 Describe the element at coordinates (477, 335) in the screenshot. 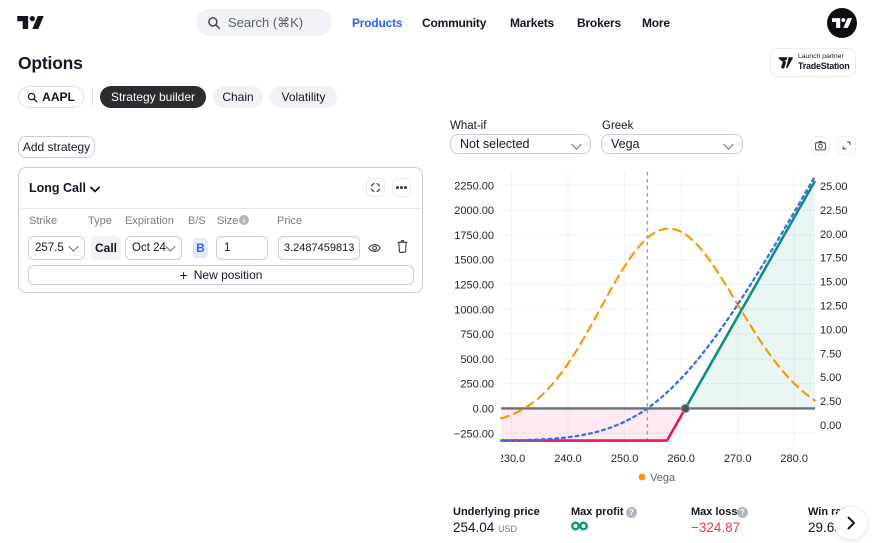

I see `svg-text: 750.00` at that location.